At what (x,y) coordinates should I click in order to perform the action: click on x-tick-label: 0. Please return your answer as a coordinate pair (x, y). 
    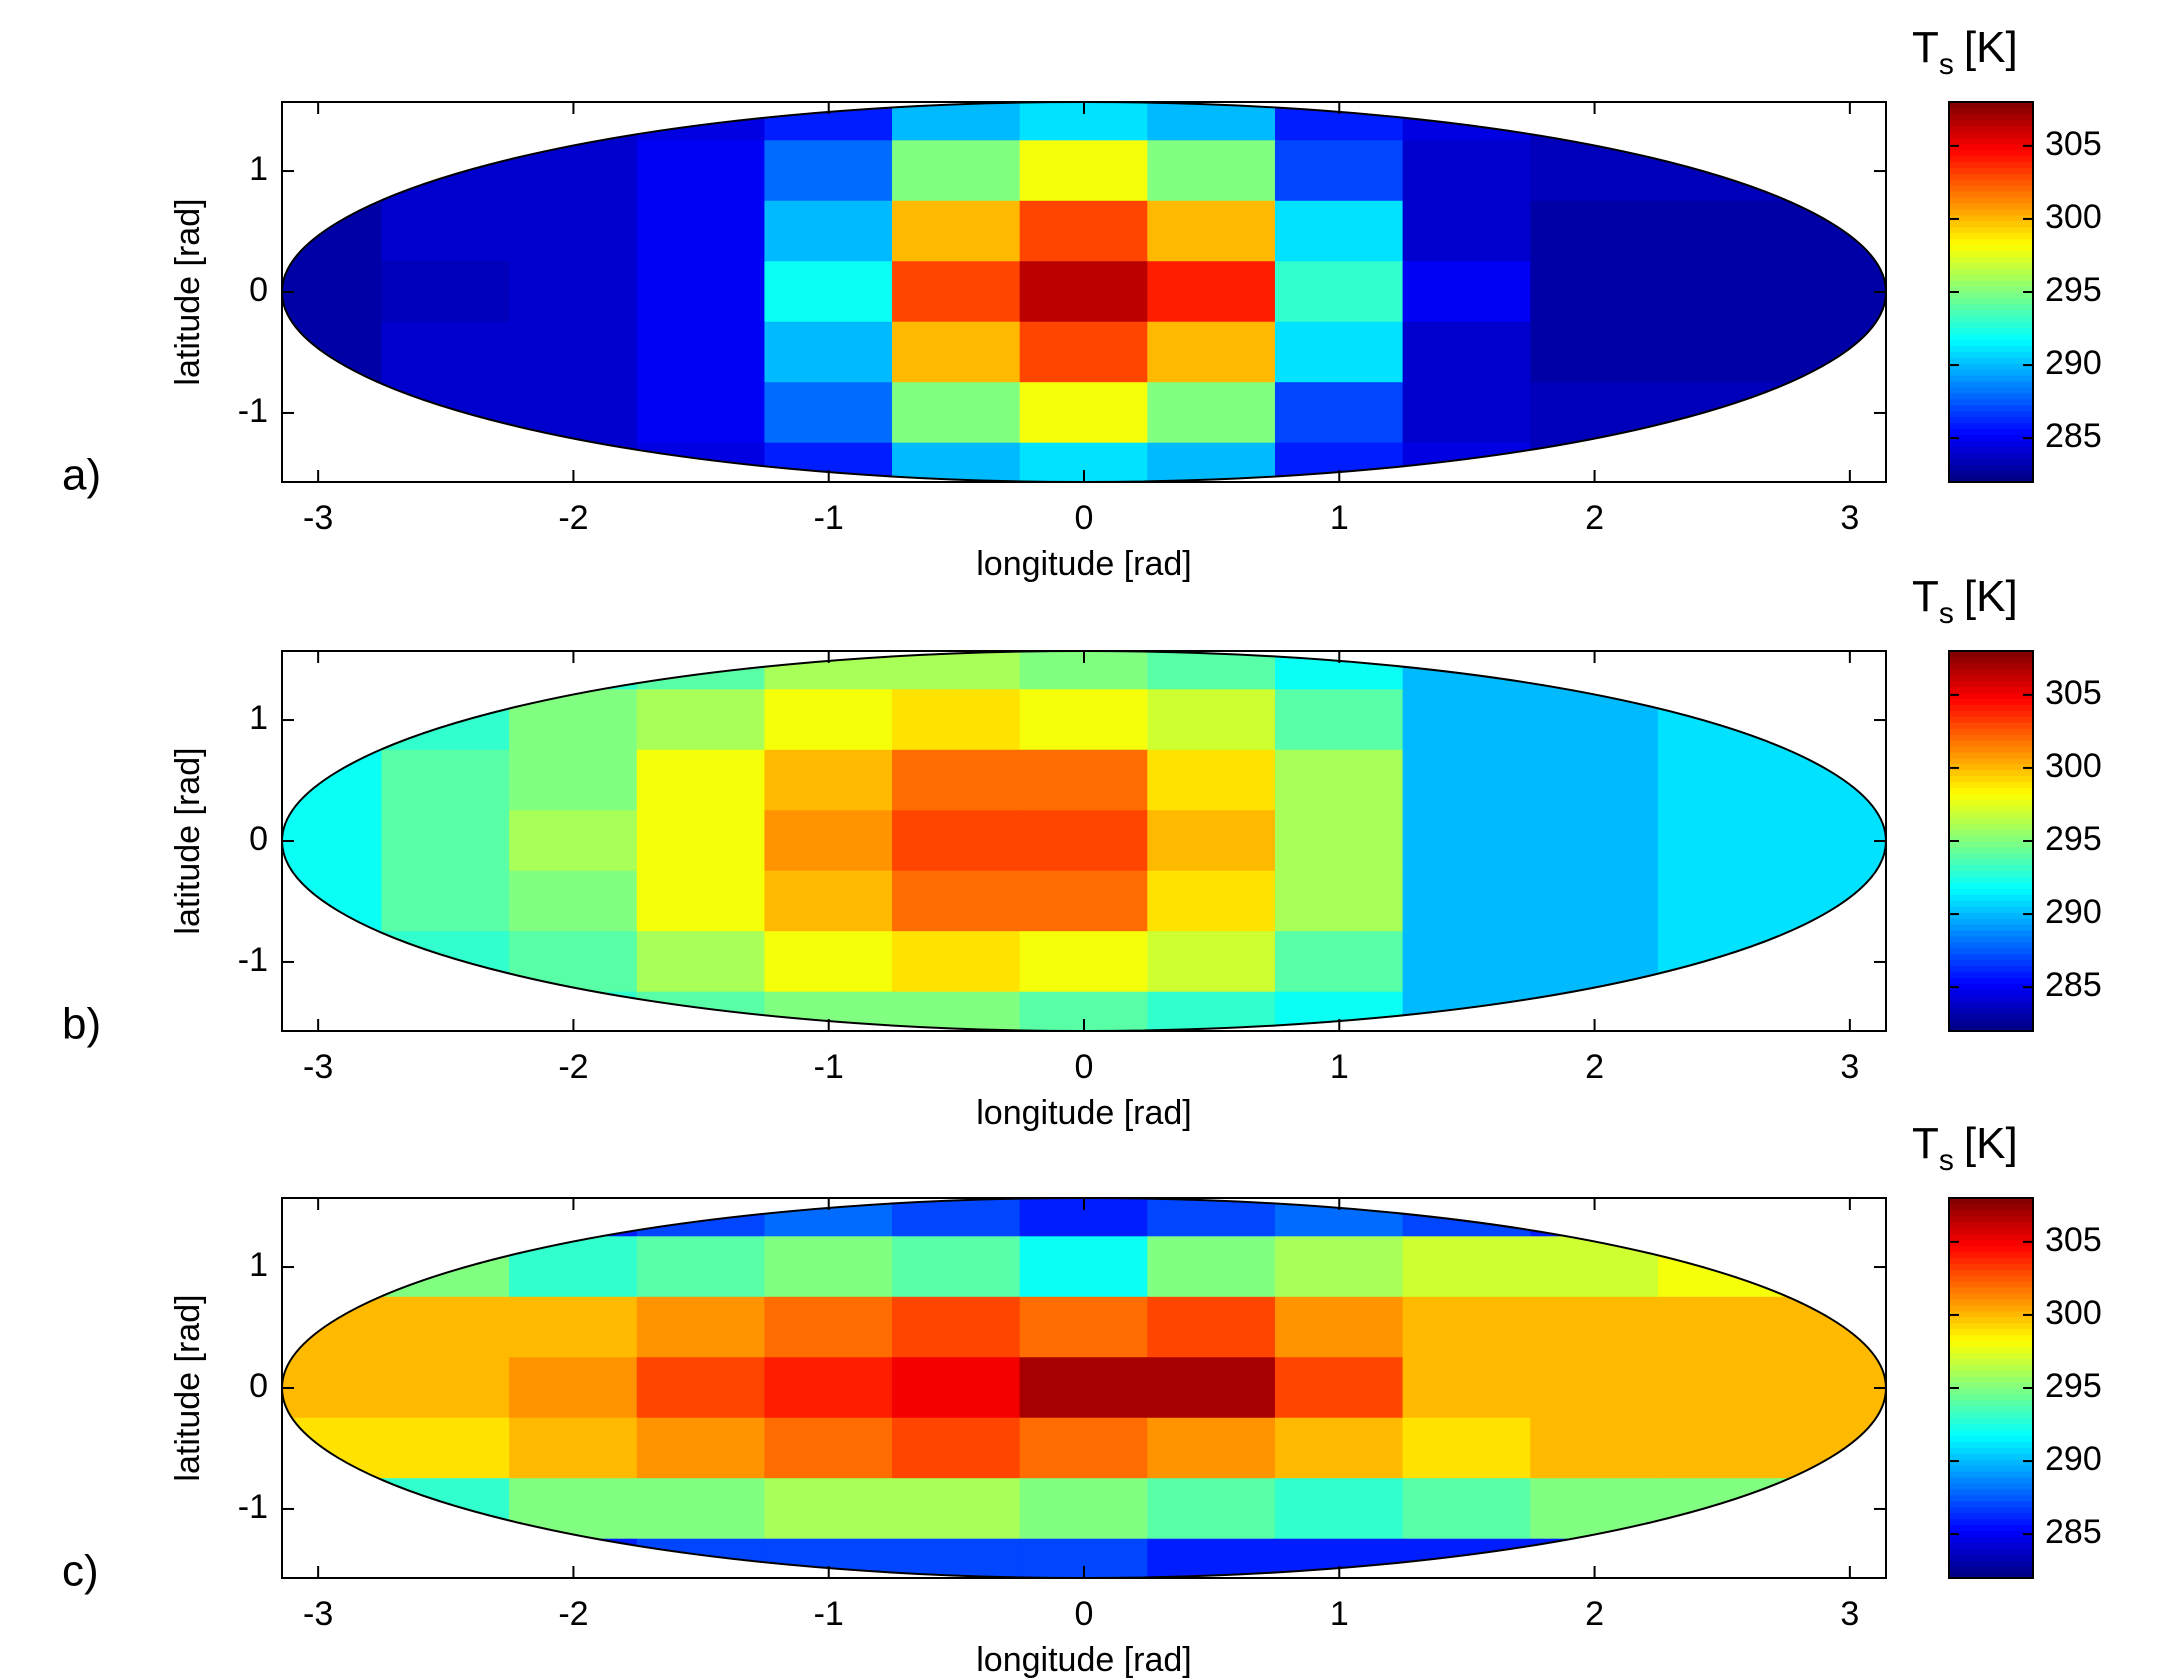
    Looking at the image, I should click on (1084, 1067).